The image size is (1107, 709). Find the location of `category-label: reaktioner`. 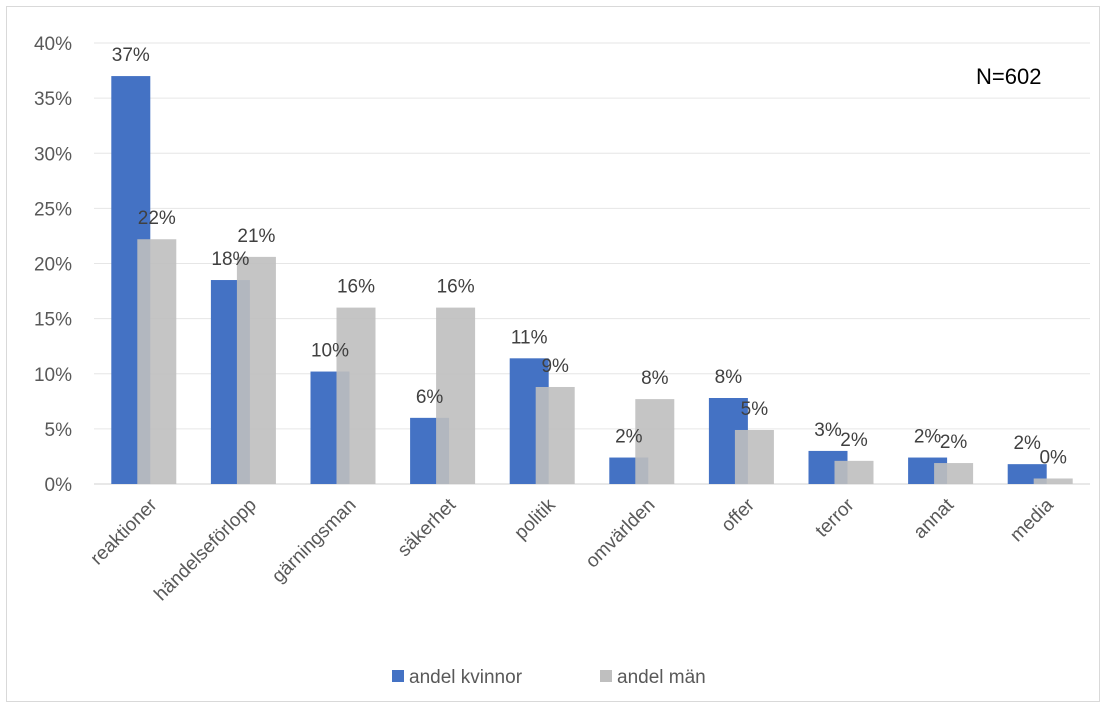

category-label: reaktioner is located at coordinates (124, 531).